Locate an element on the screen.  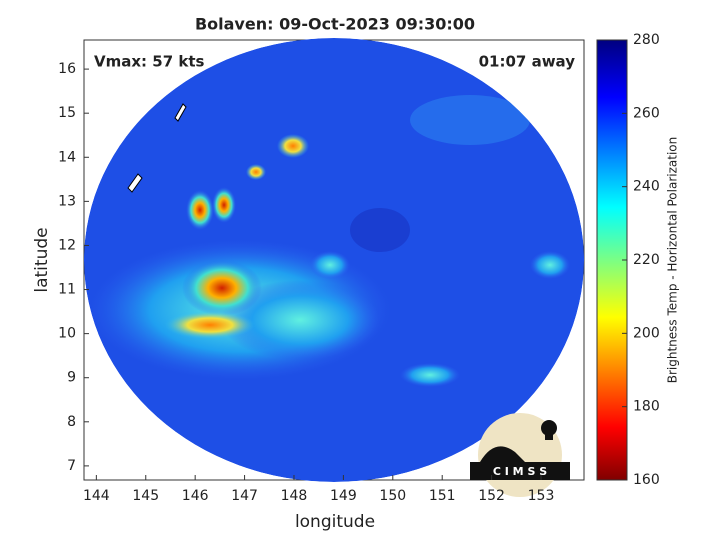
y-tick-label: 13 is located at coordinates (67, 201).